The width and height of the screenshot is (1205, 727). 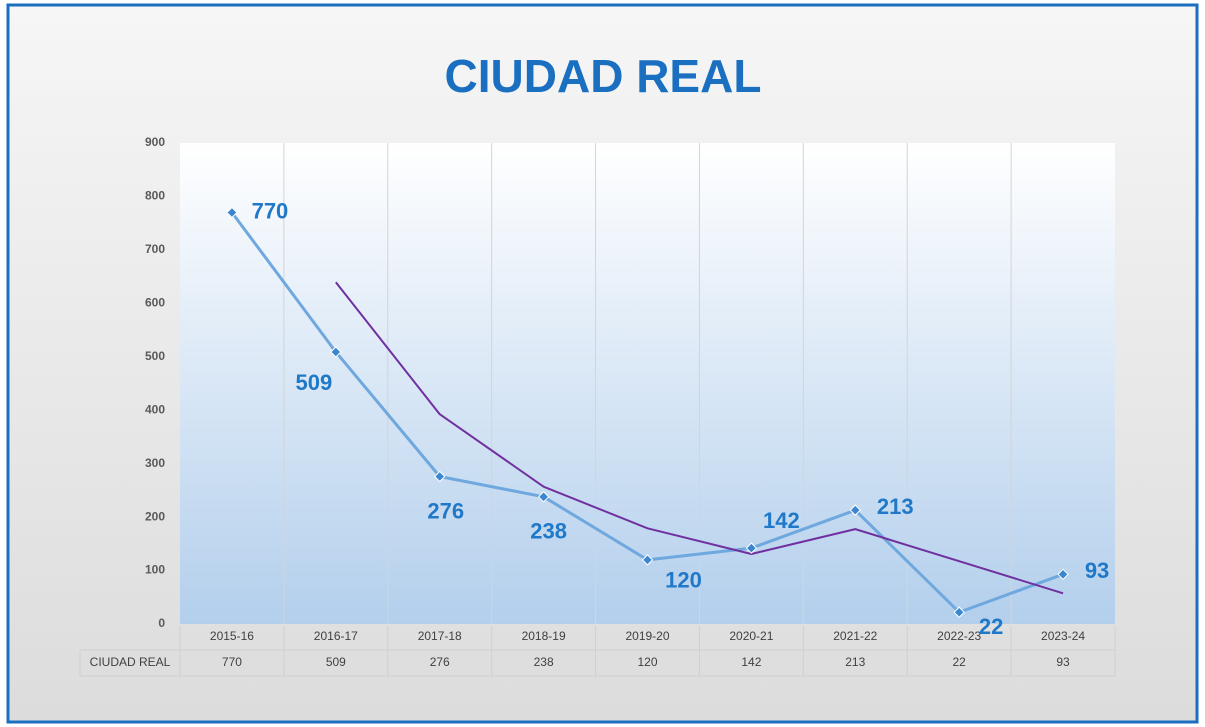 What do you see at coordinates (855, 662) in the screenshot?
I see `table-cell: 213` at bounding box center [855, 662].